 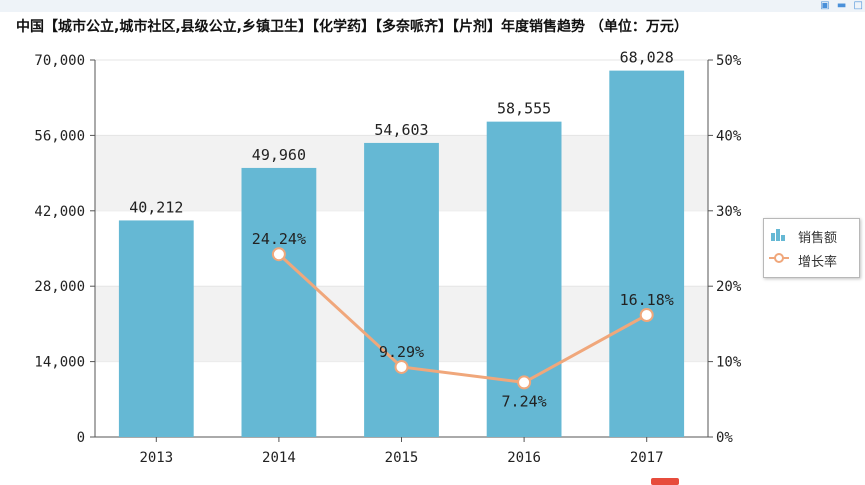 I want to click on bar-value-label: 68,028, so click(x=647, y=58).